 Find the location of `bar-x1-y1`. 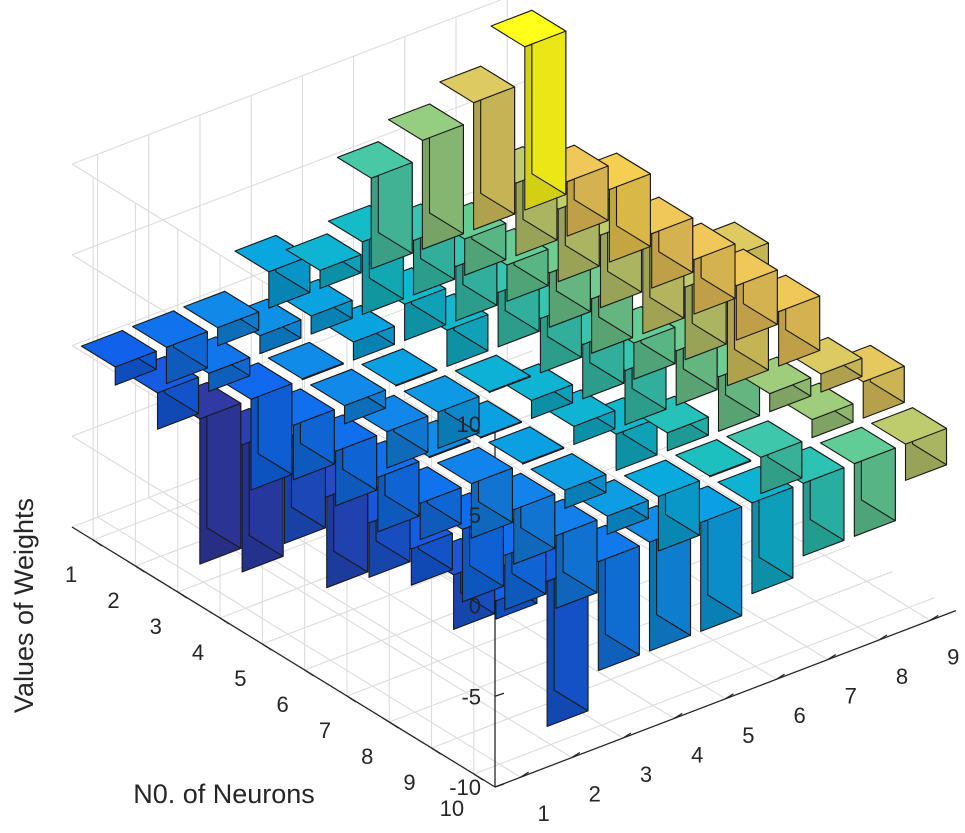

bar-x1-y1 is located at coordinates (118, 357).